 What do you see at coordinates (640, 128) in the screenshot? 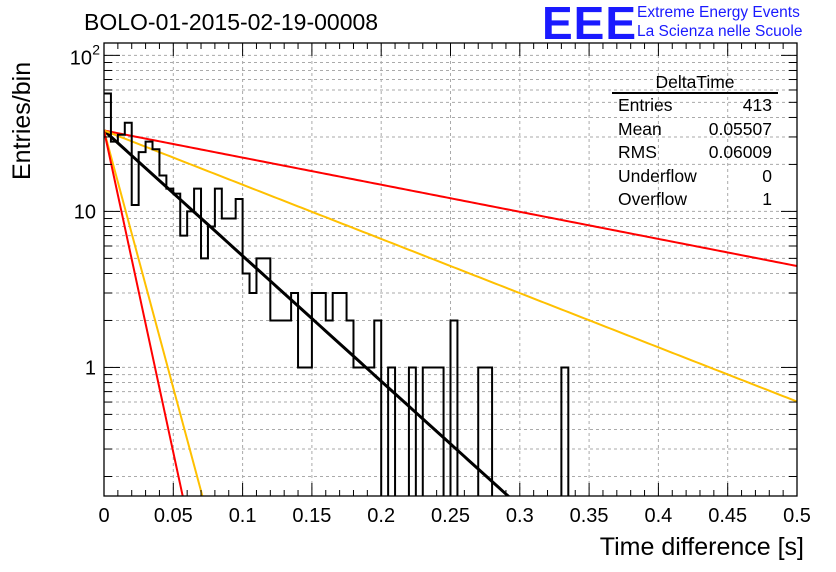
I see `stats-label: Mean` at bounding box center [640, 128].